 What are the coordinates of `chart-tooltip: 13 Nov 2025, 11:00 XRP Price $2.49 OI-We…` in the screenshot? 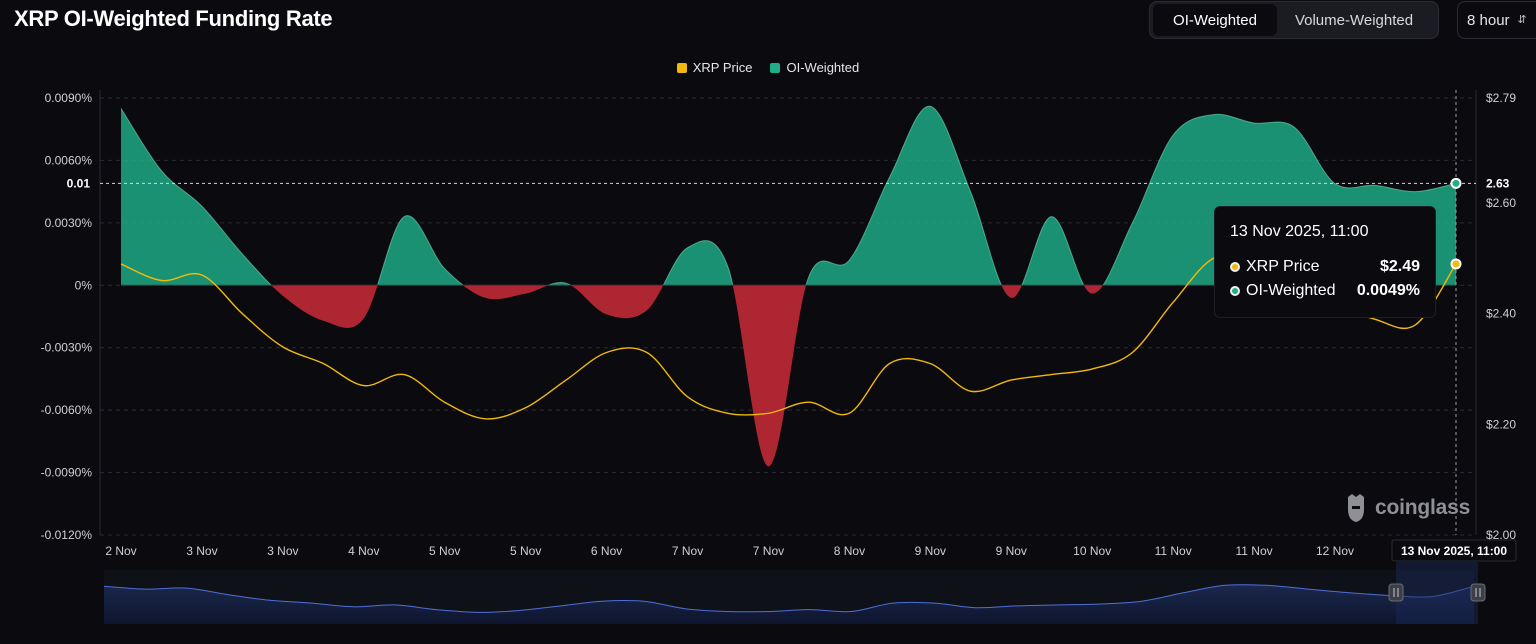 It's located at (1325, 262).